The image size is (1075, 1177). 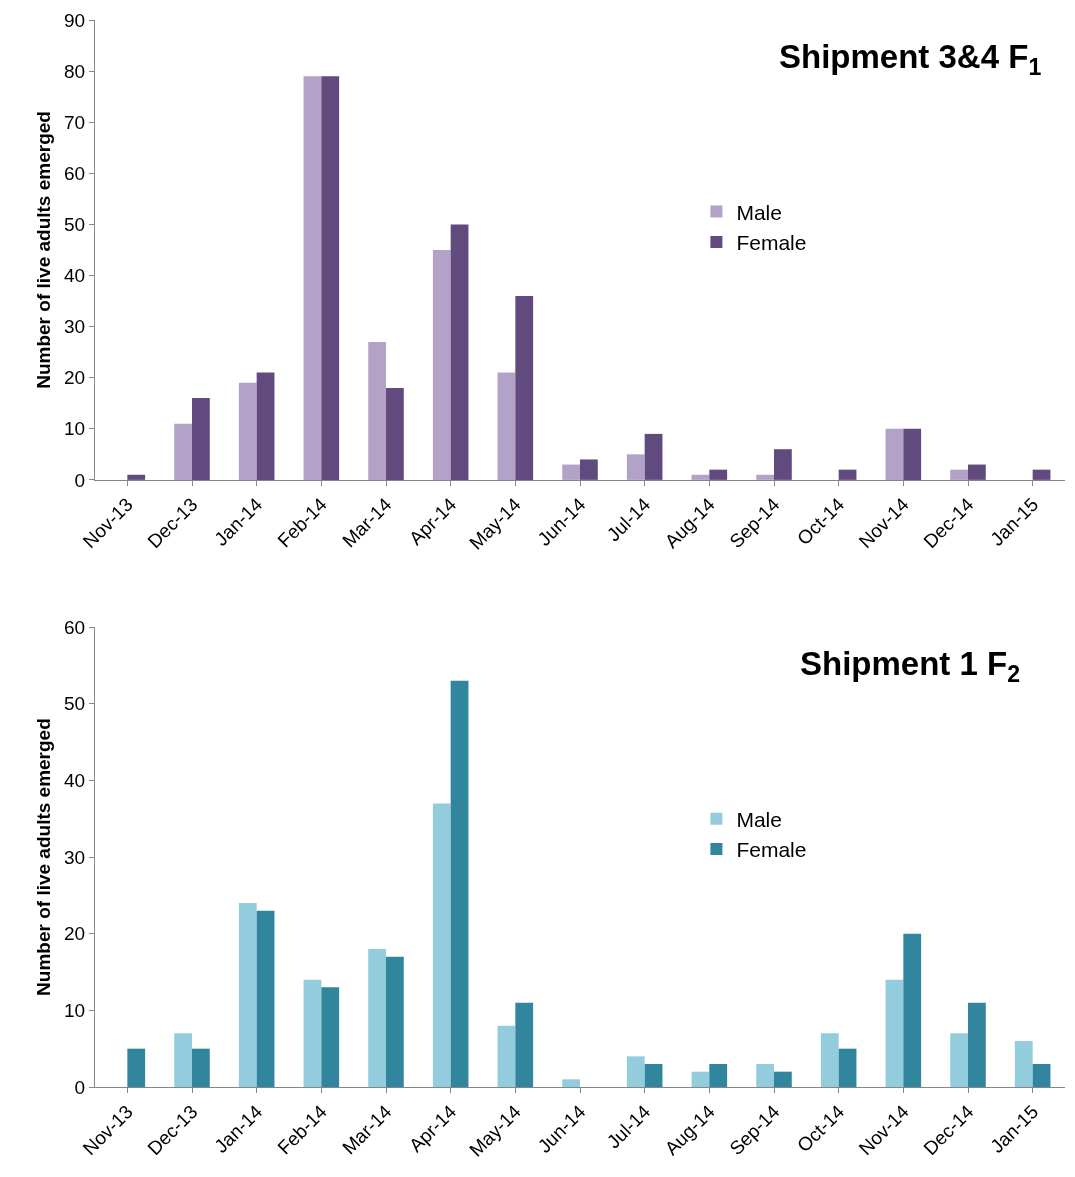 I want to click on text: Shipment 1 F$_{2}$, so click(x=910, y=666).